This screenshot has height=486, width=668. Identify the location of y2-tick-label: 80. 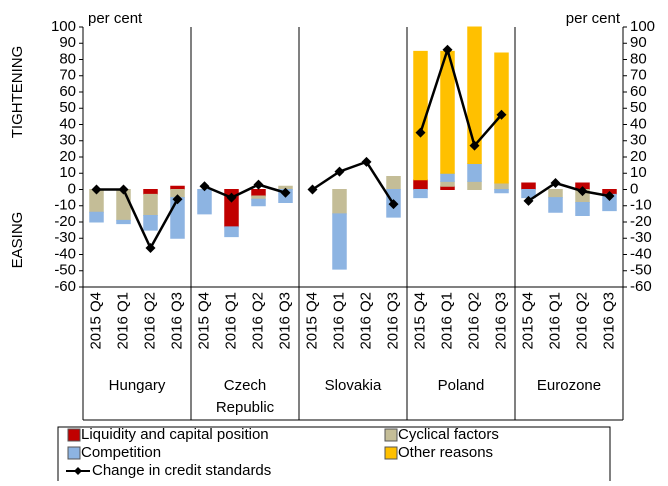
(638, 58).